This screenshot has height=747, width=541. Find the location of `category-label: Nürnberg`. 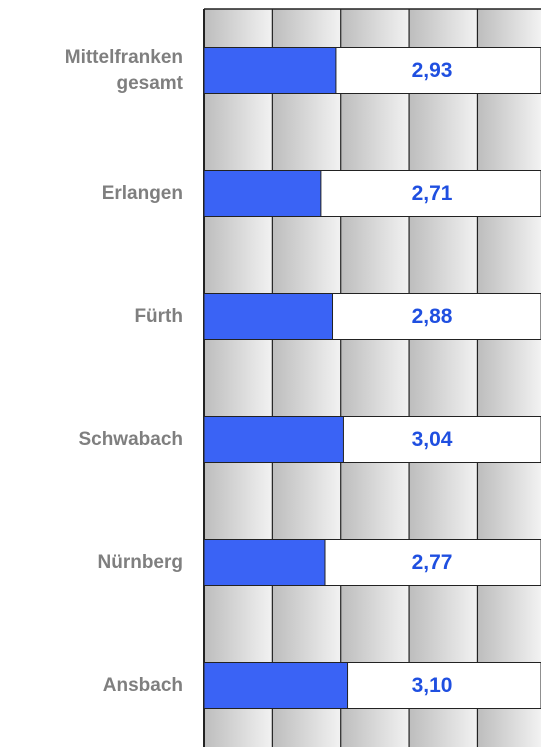

category-label: Nürnberg is located at coordinates (140, 562).